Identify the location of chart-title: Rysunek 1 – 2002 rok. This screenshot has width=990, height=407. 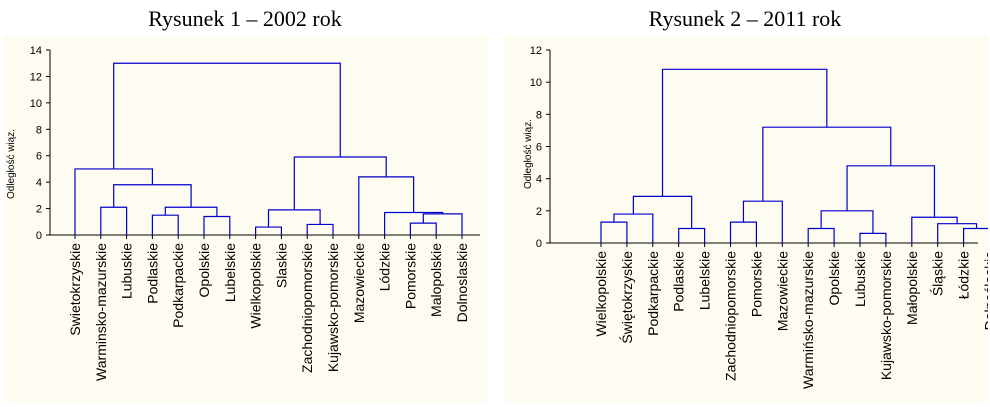
(245, 18).